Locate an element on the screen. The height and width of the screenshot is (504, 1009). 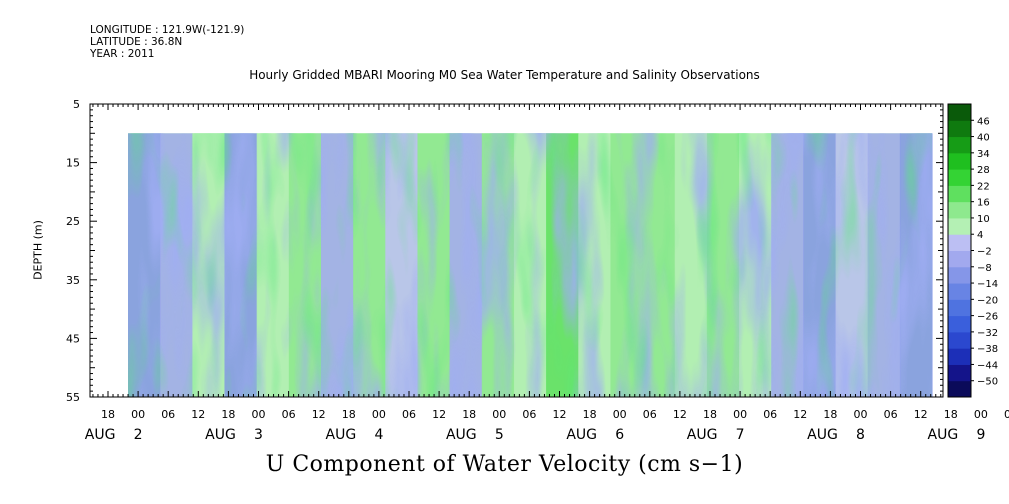
colorbar-label: 28 is located at coordinates (983, 170).